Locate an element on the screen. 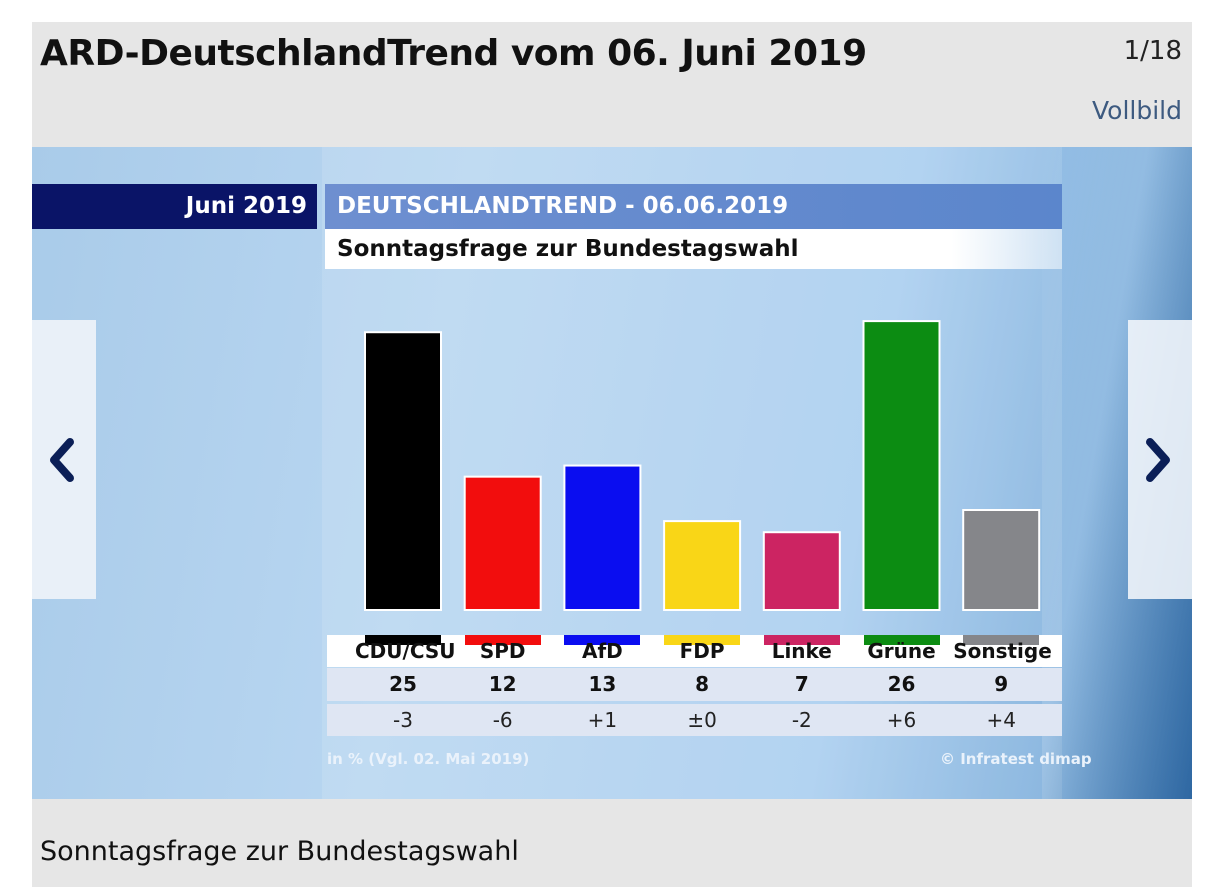  party-value-6: 9 is located at coordinates (1001, 684).